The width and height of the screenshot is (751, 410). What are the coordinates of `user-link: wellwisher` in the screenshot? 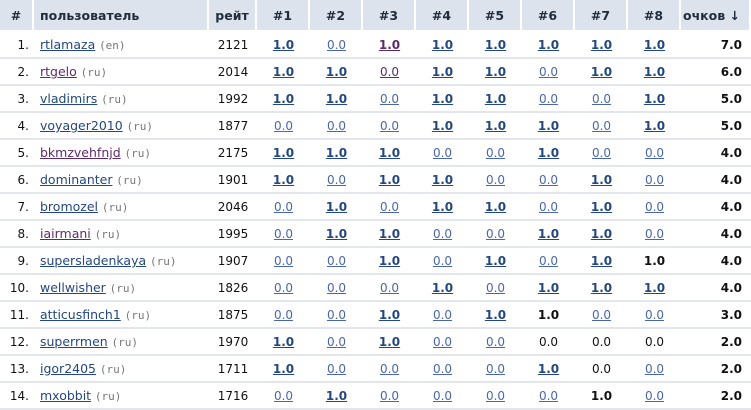 It's located at (73, 287).